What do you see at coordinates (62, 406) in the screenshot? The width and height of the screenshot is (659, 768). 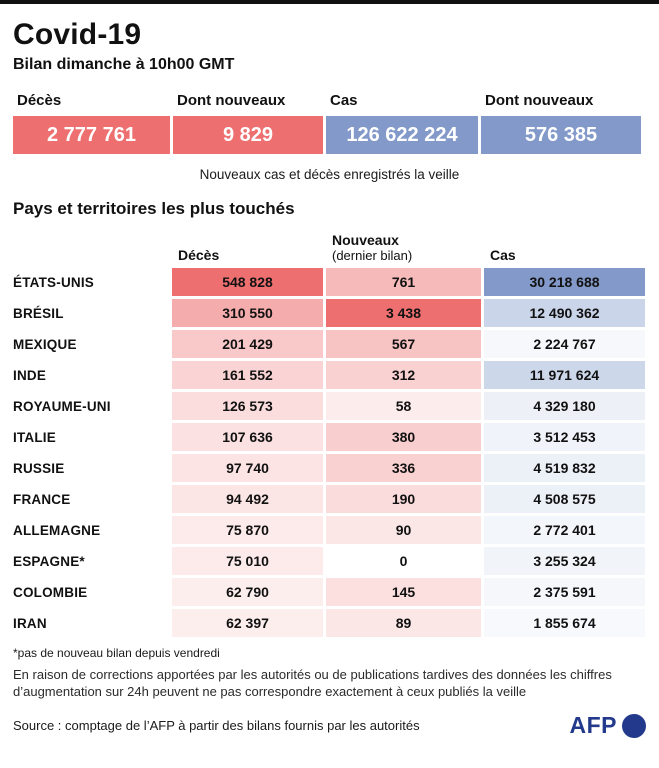 I see `country-cell: ROYAUME-UNI` at bounding box center [62, 406].